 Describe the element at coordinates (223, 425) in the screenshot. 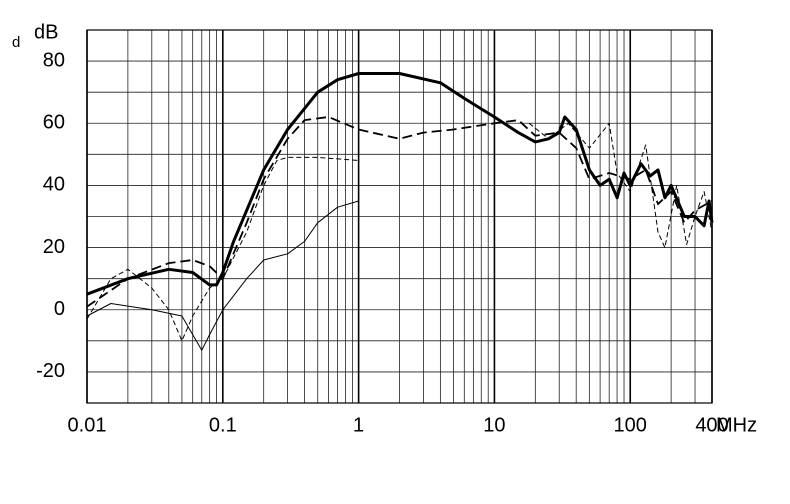

I see `x-tick-label: 0.1` at that location.